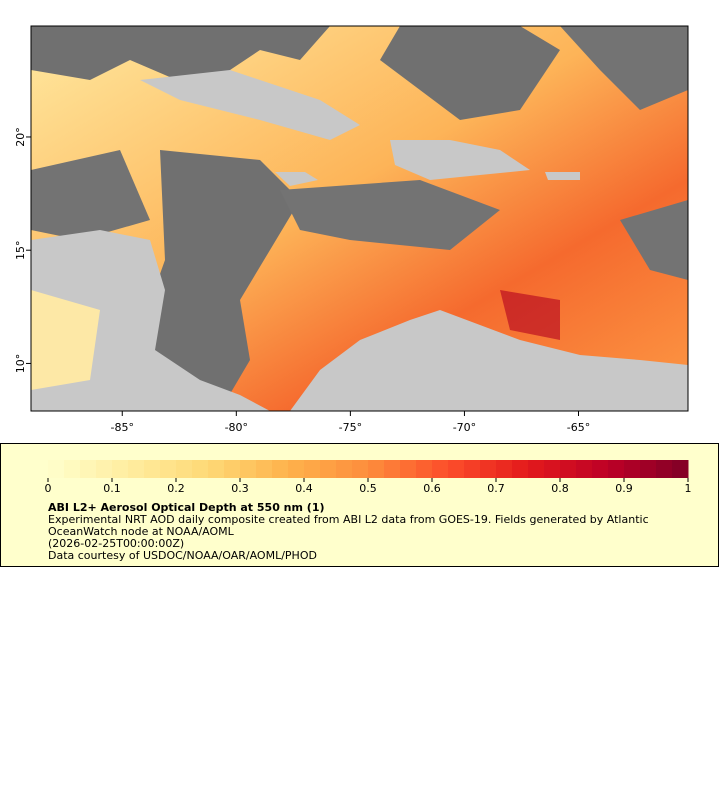  I want to click on x-tick-label: -70°, so click(464, 427).